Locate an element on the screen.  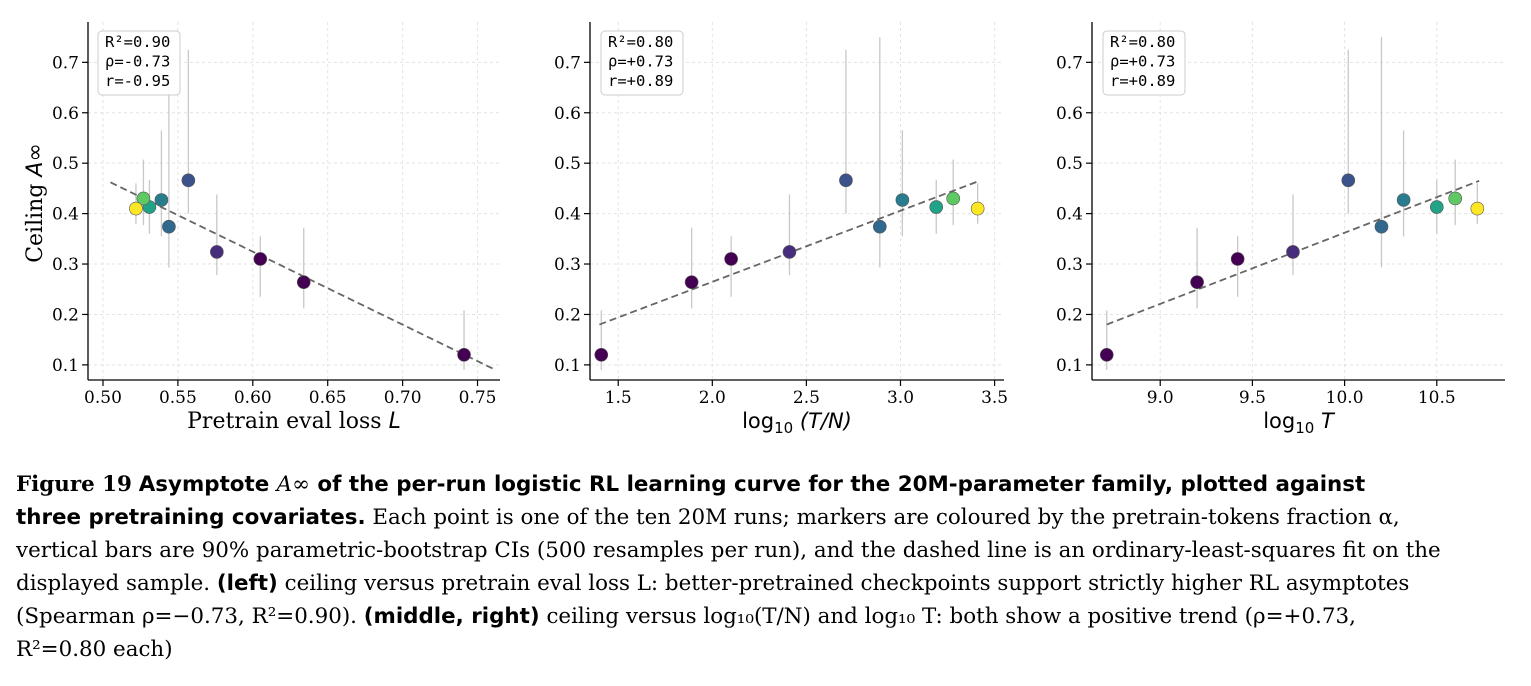
stats-text: R²=0.90 is located at coordinates (137, 42).